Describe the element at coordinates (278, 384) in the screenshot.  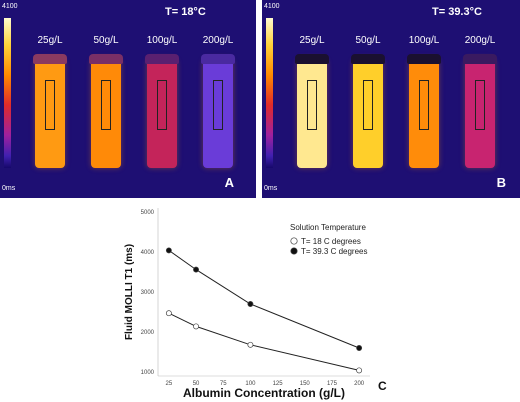
I see `x-tick-label: 125` at that location.